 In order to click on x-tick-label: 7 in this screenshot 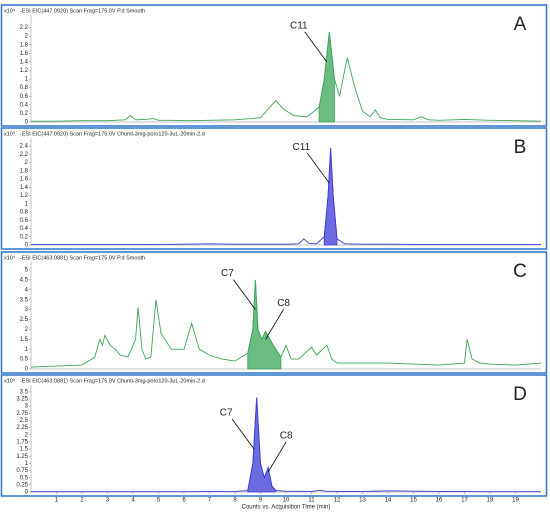, I will do `click(210, 501)`.